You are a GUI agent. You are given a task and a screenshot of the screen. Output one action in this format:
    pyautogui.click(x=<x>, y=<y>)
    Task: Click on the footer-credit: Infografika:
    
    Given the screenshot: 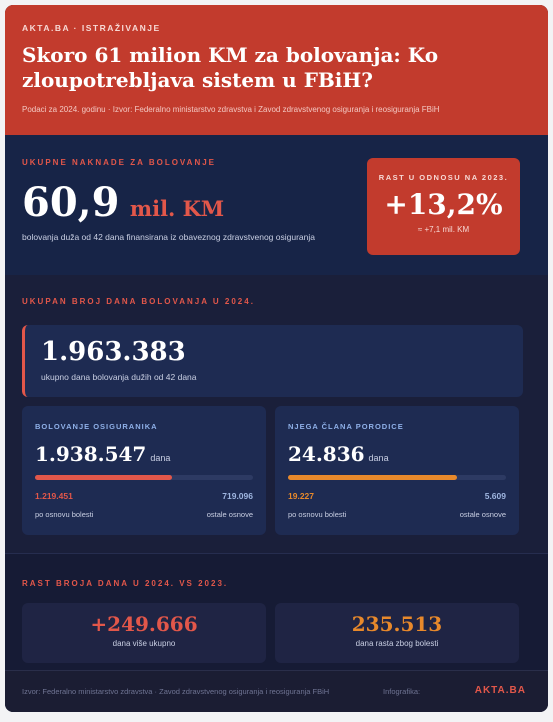 What is the action you would take?
    pyautogui.click(x=402, y=691)
    